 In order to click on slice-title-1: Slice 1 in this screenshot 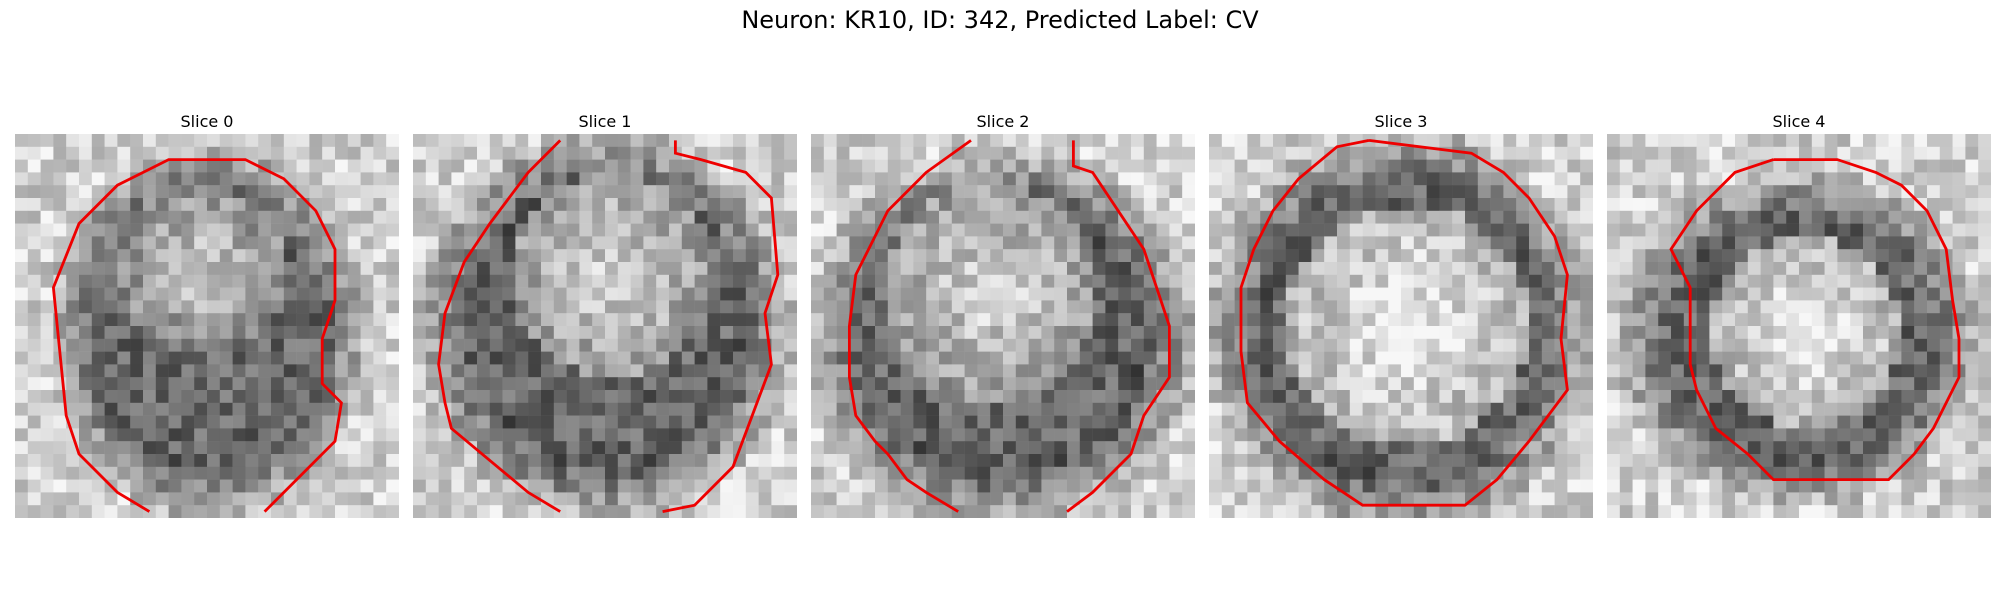, I will do `click(605, 122)`.